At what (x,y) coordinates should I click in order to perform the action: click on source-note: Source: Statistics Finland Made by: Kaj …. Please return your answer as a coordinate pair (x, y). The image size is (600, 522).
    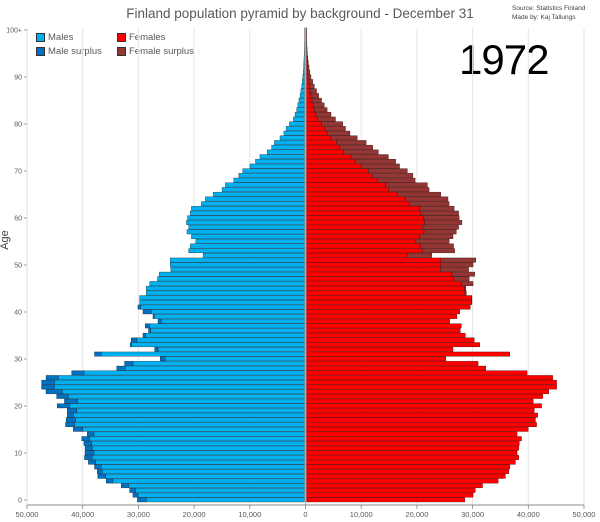
    Looking at the image, I should click on (548, 13).